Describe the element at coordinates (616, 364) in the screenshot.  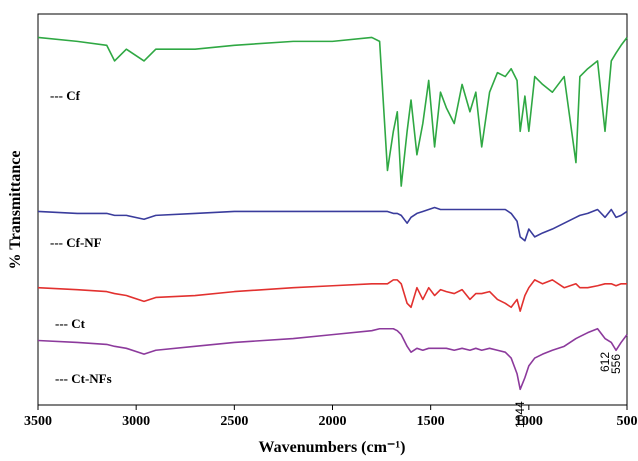
I see `peak-label: 556` at that location.